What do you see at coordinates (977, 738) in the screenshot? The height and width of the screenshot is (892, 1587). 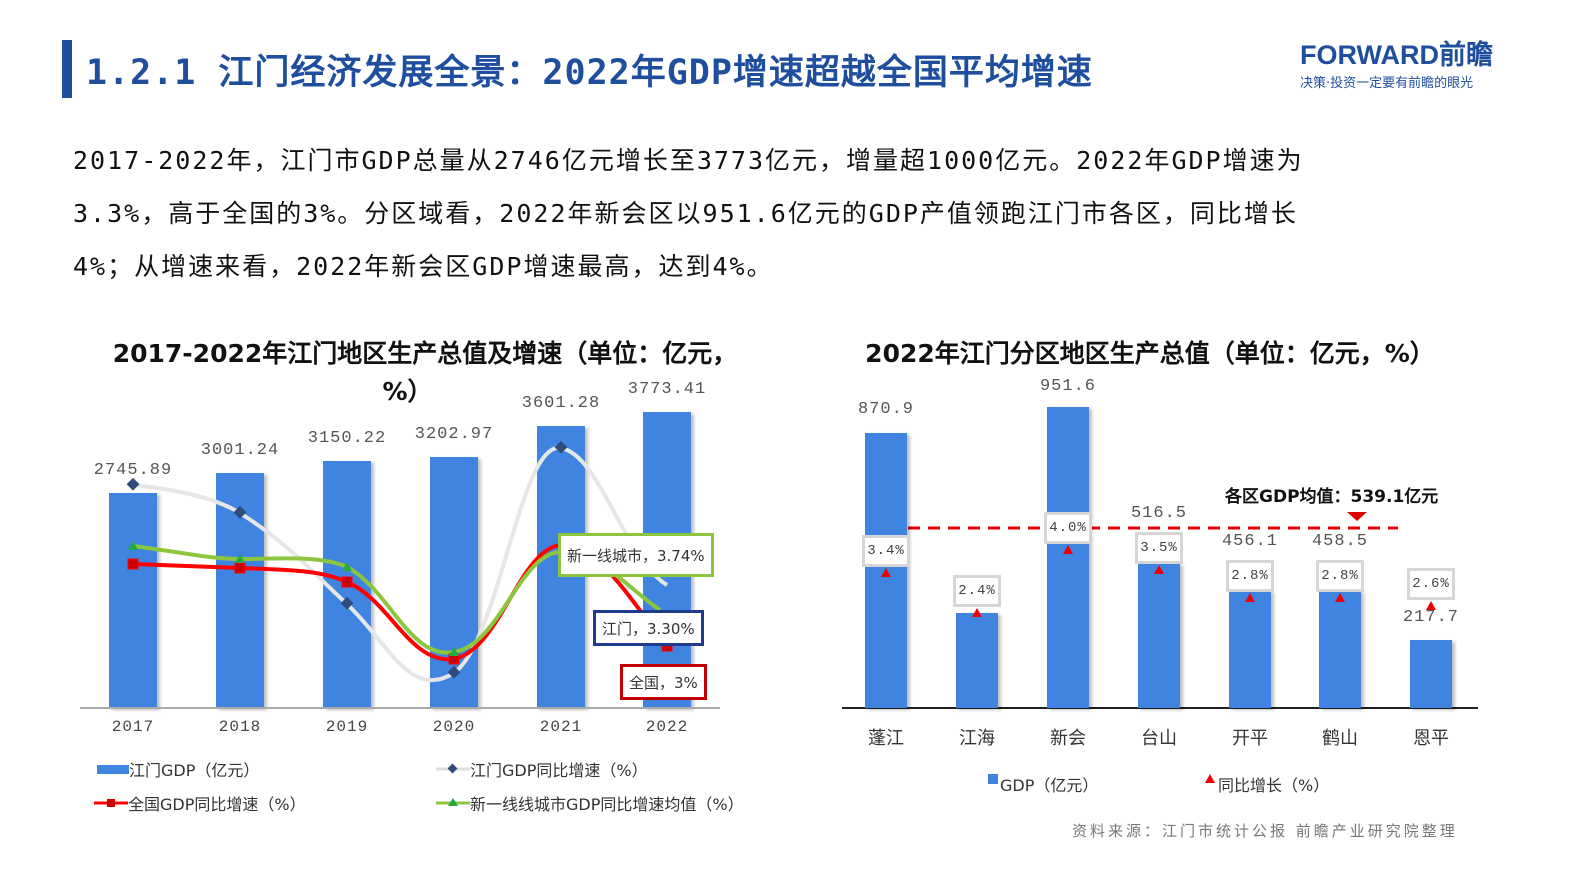 I see `x-label-jianghai: 江海` at bounding box center [977, 738].